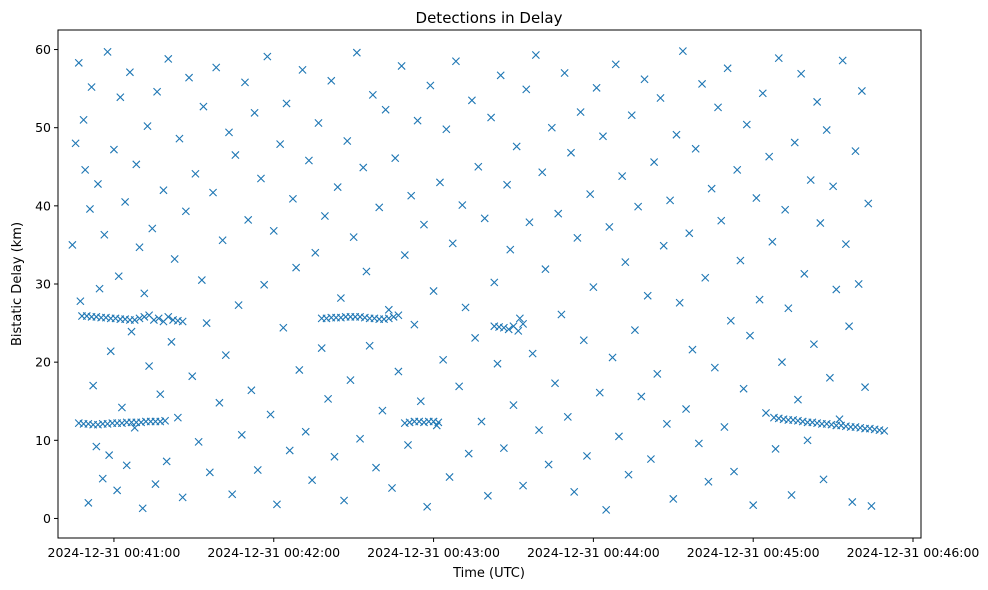  I want to click on chart-title: Detections in Delay, so click(489, 18).